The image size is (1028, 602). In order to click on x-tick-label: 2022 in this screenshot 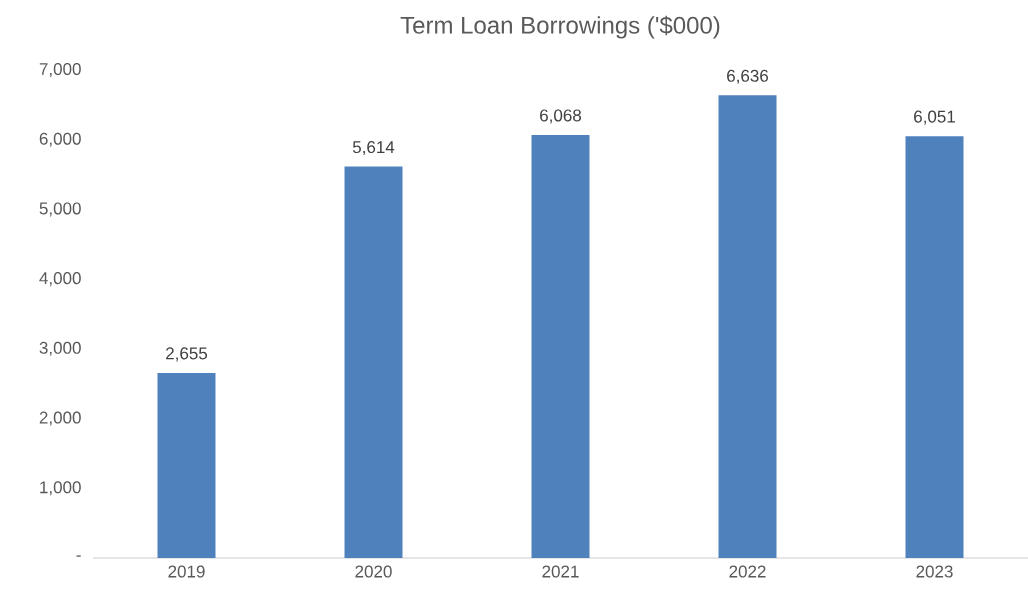, I will do `click(747, 571)`.